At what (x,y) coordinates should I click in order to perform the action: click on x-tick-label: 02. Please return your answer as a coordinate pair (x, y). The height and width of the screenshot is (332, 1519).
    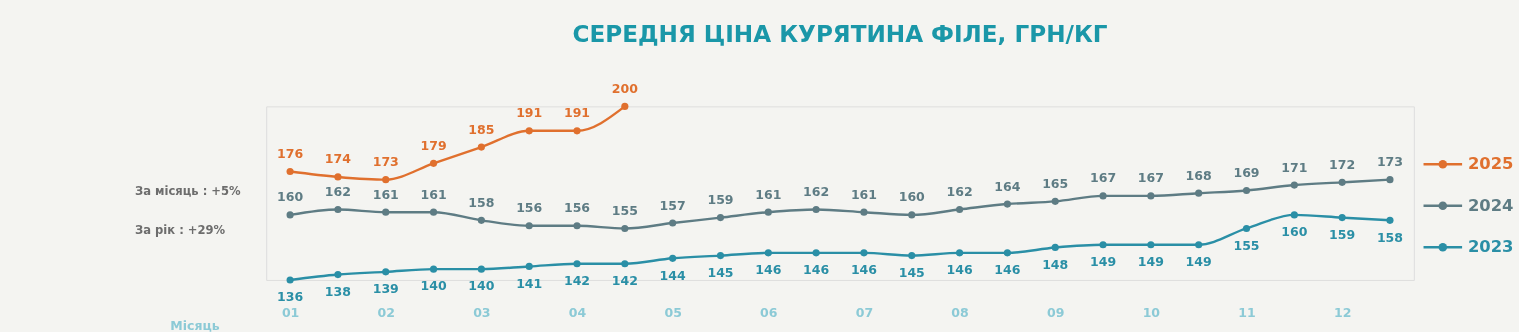
    Looking at the image, I should click on (386, 313).